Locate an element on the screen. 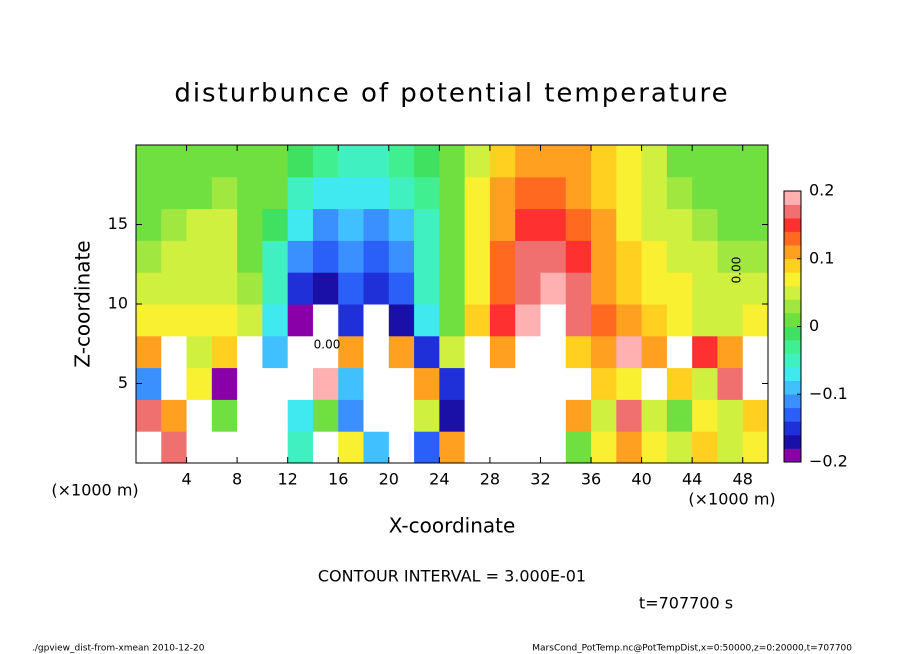 This screenshot has width=904, height=654. y-tick-label: 5 is located at coordinates (123, 382).